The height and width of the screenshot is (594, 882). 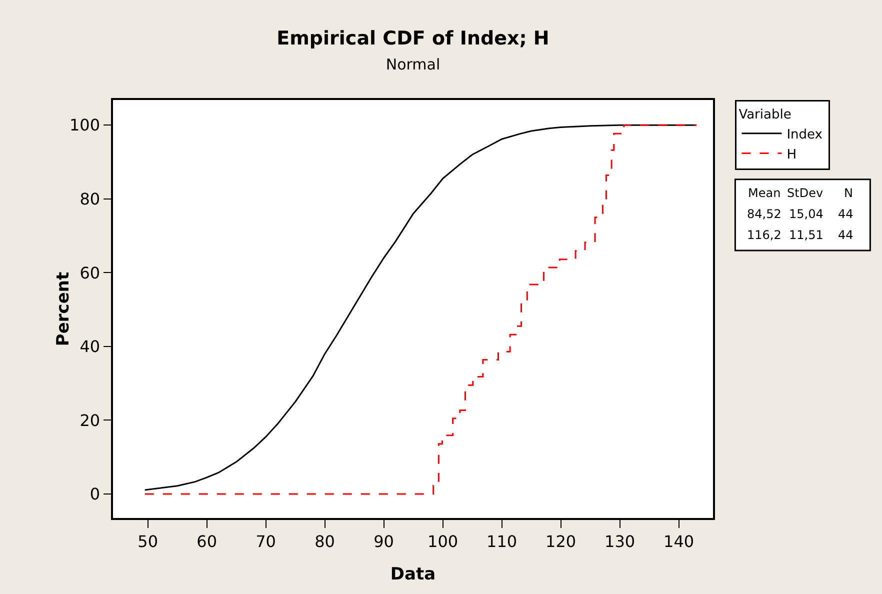 What do you see at coordinates (443, 541) in the screenshot?
I see `x-tick-label: 100` at bounding box center [443, 541].